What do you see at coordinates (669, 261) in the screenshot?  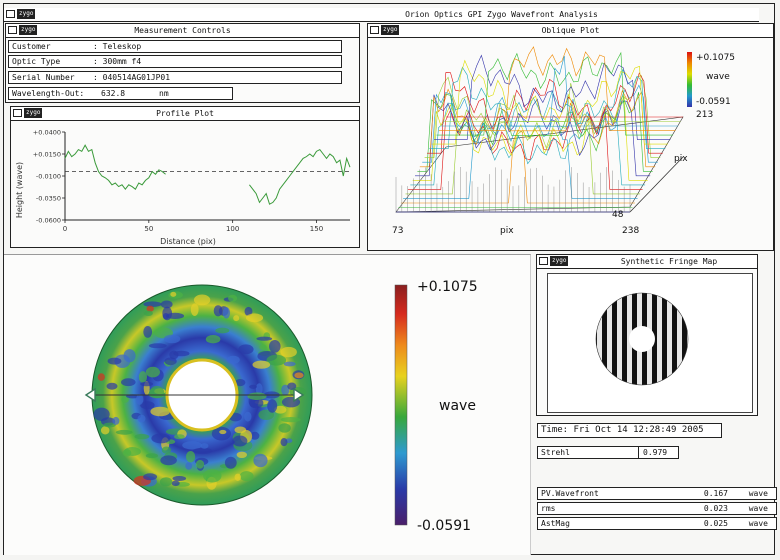 I see `fringe-map-title: Synthetic Fringe Map` at bounding box center [669, 261].